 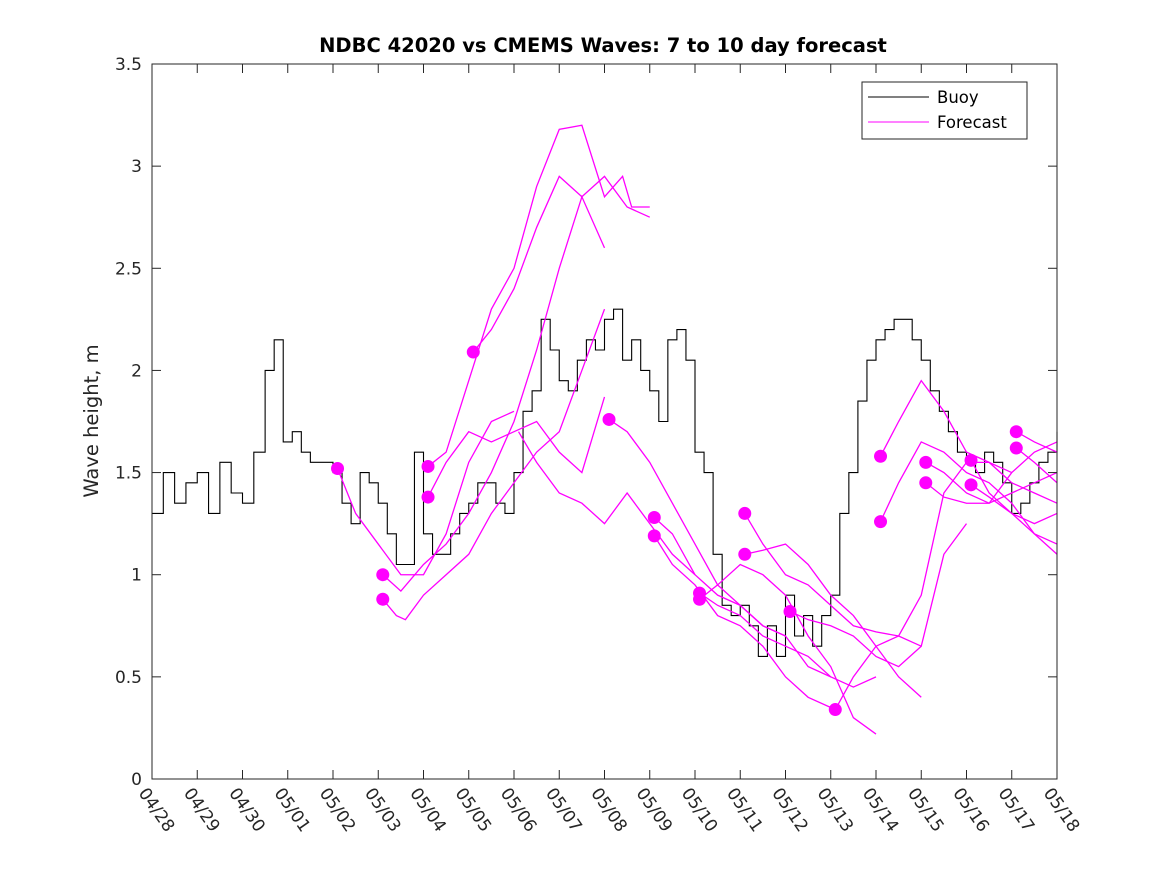 What do you see at coordinates (972, 122) in the screenshot?
I see `legend-label-forecast: Forecast` at bounding box center [972, 122].